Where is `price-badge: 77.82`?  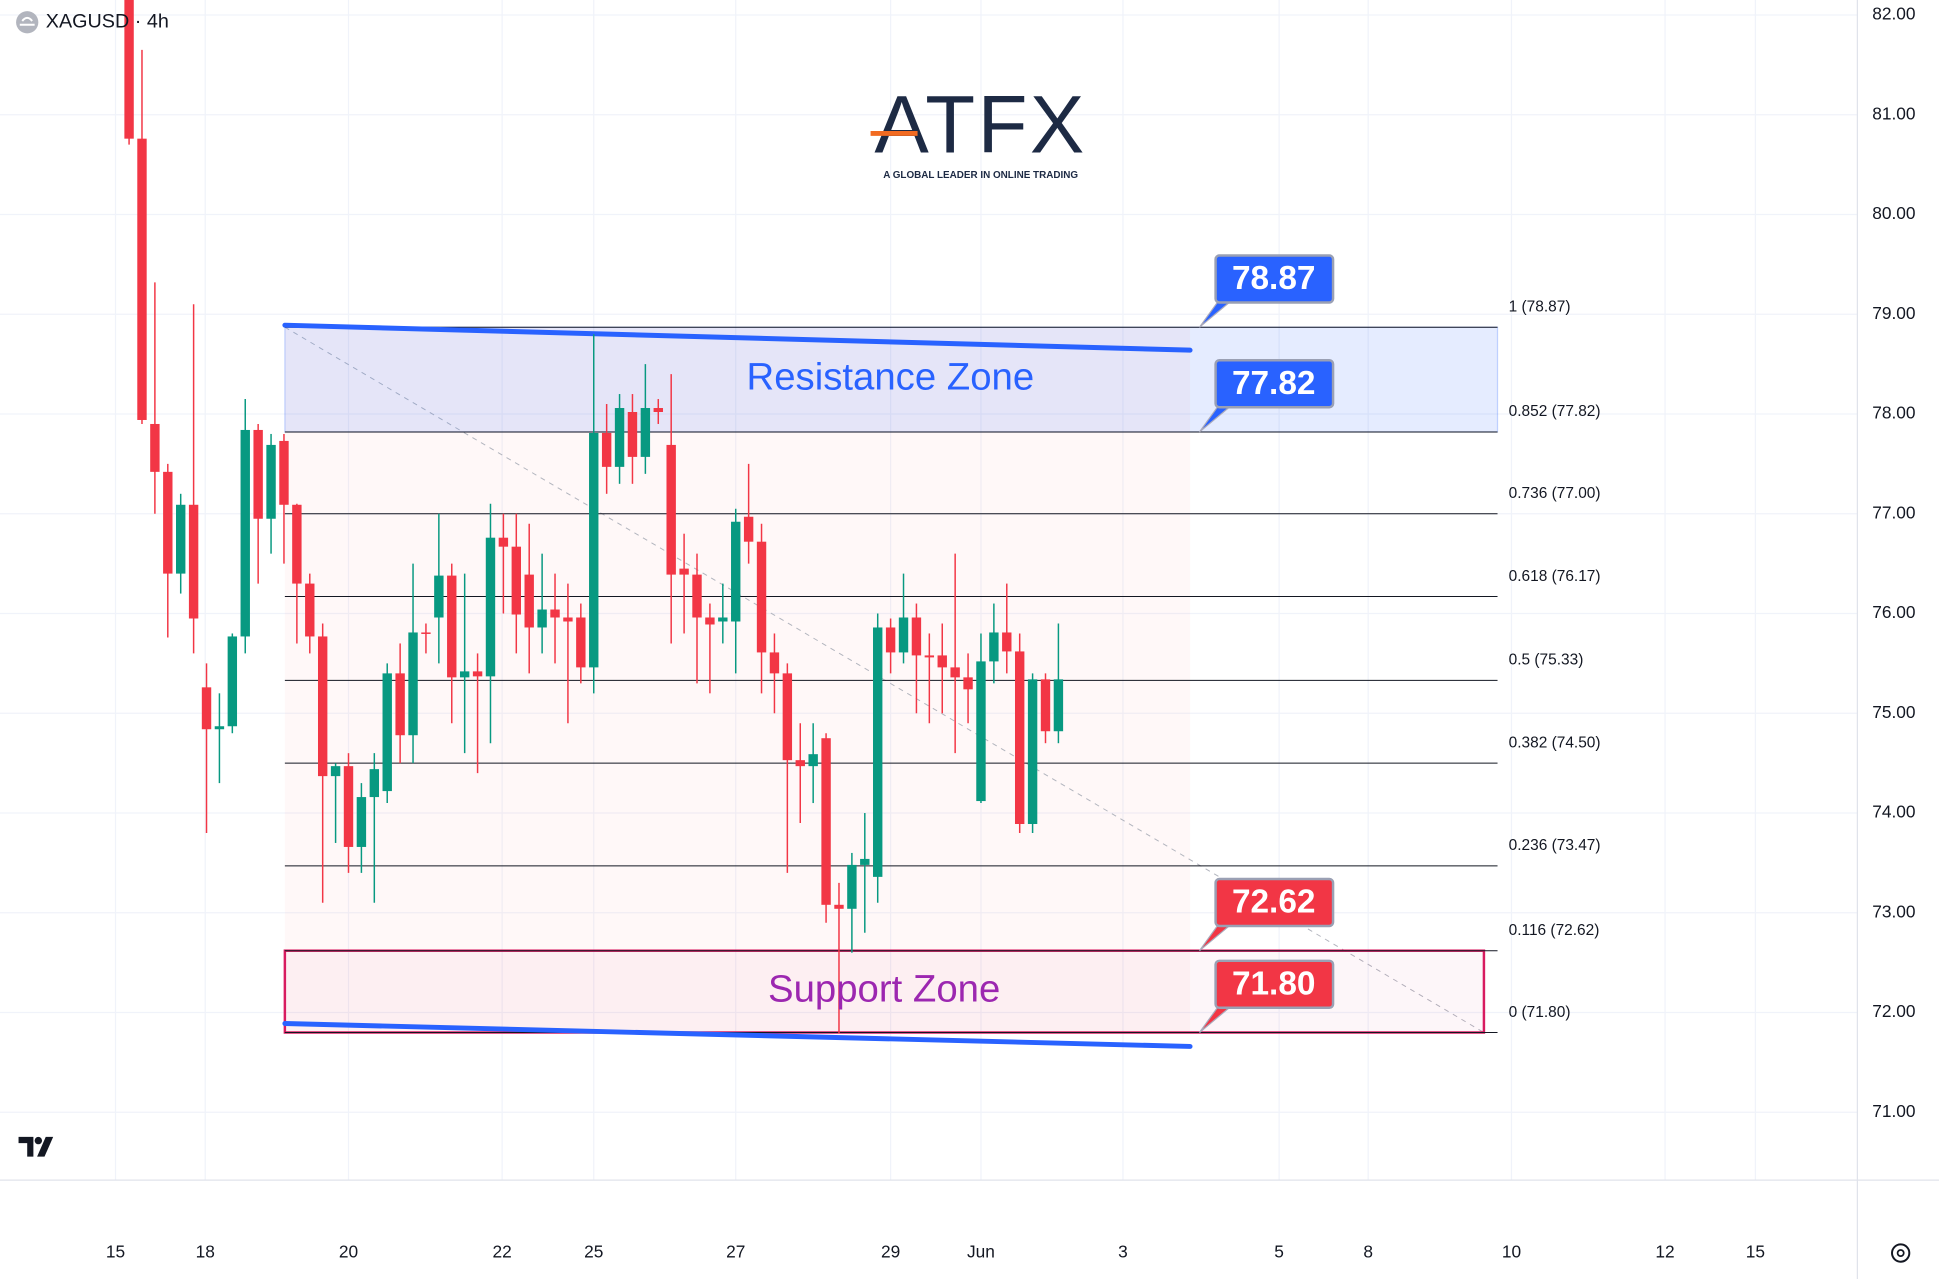
price-badge: 77.82 is located at coordinates (1267, 396).